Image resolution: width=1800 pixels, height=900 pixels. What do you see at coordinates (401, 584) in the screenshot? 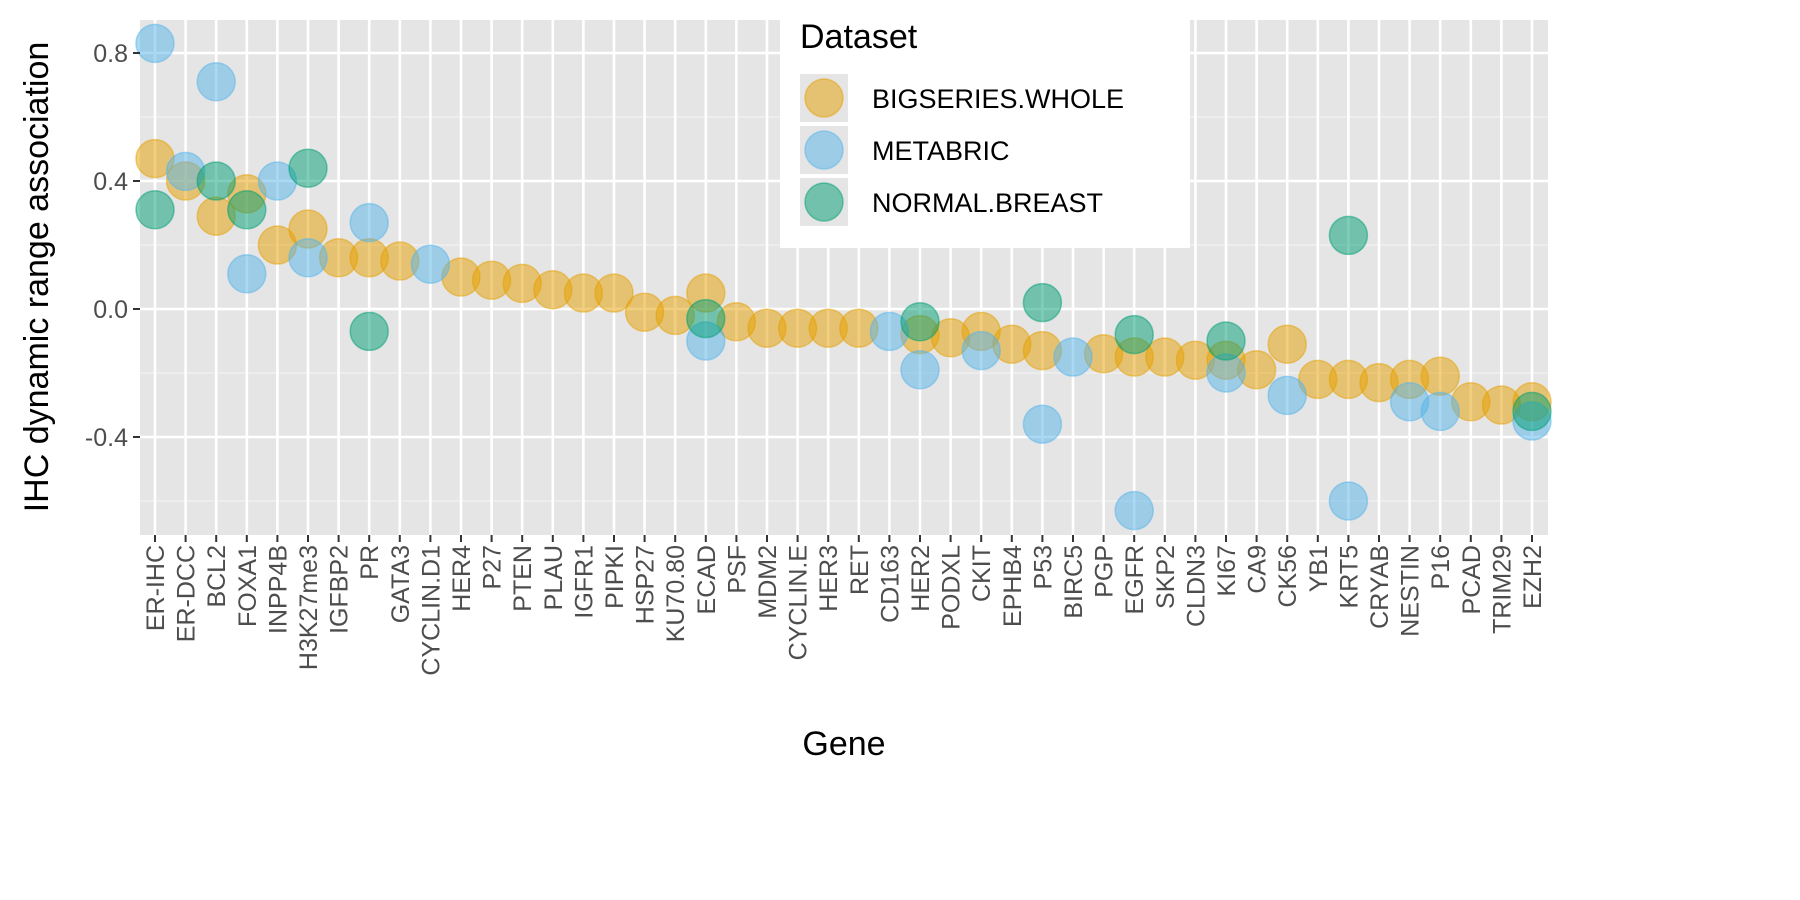
I see `x-tick-label: GATA3` at bounding box center [401, 584].